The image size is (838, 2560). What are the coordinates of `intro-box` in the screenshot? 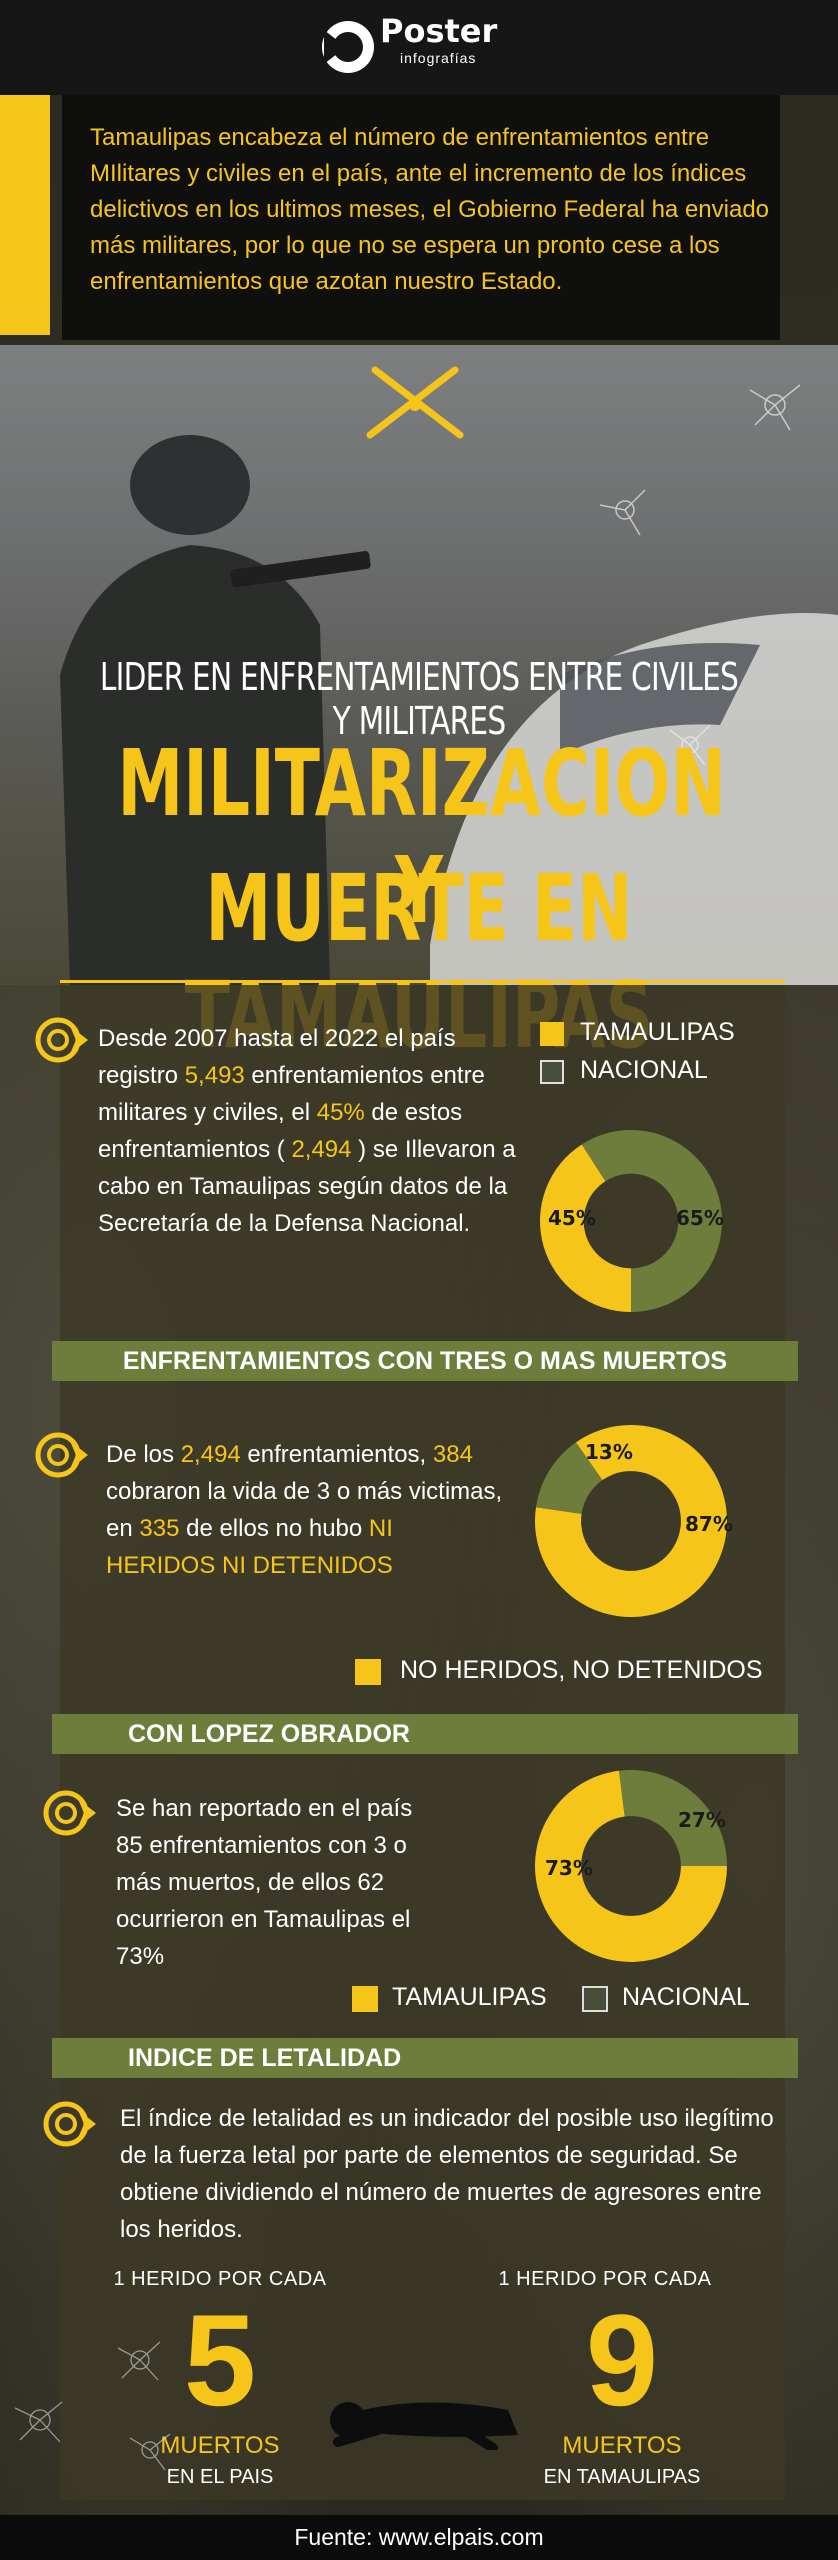 It's located at (421, 217).